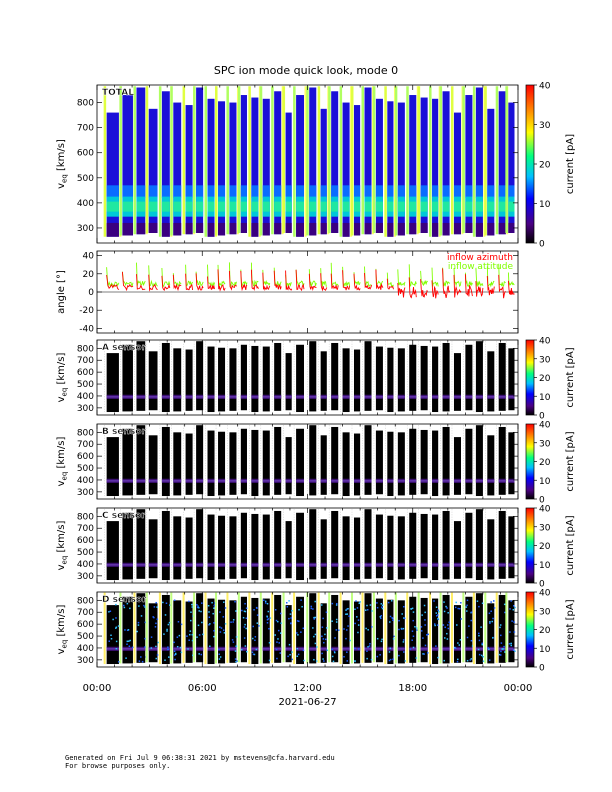 Image resolution: width=612 pixels, height=792 pixels. What do you see at coordinates (310, 275) in the screenshot?
I see `angle-series-attitude` at bounding box center [310, 275].